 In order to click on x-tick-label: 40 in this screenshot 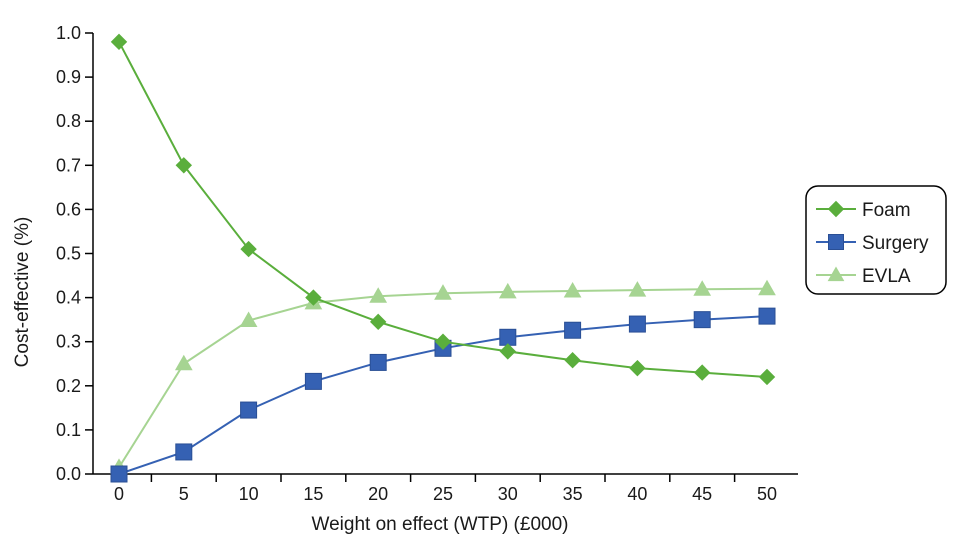, I will do `click(637, 494)`.